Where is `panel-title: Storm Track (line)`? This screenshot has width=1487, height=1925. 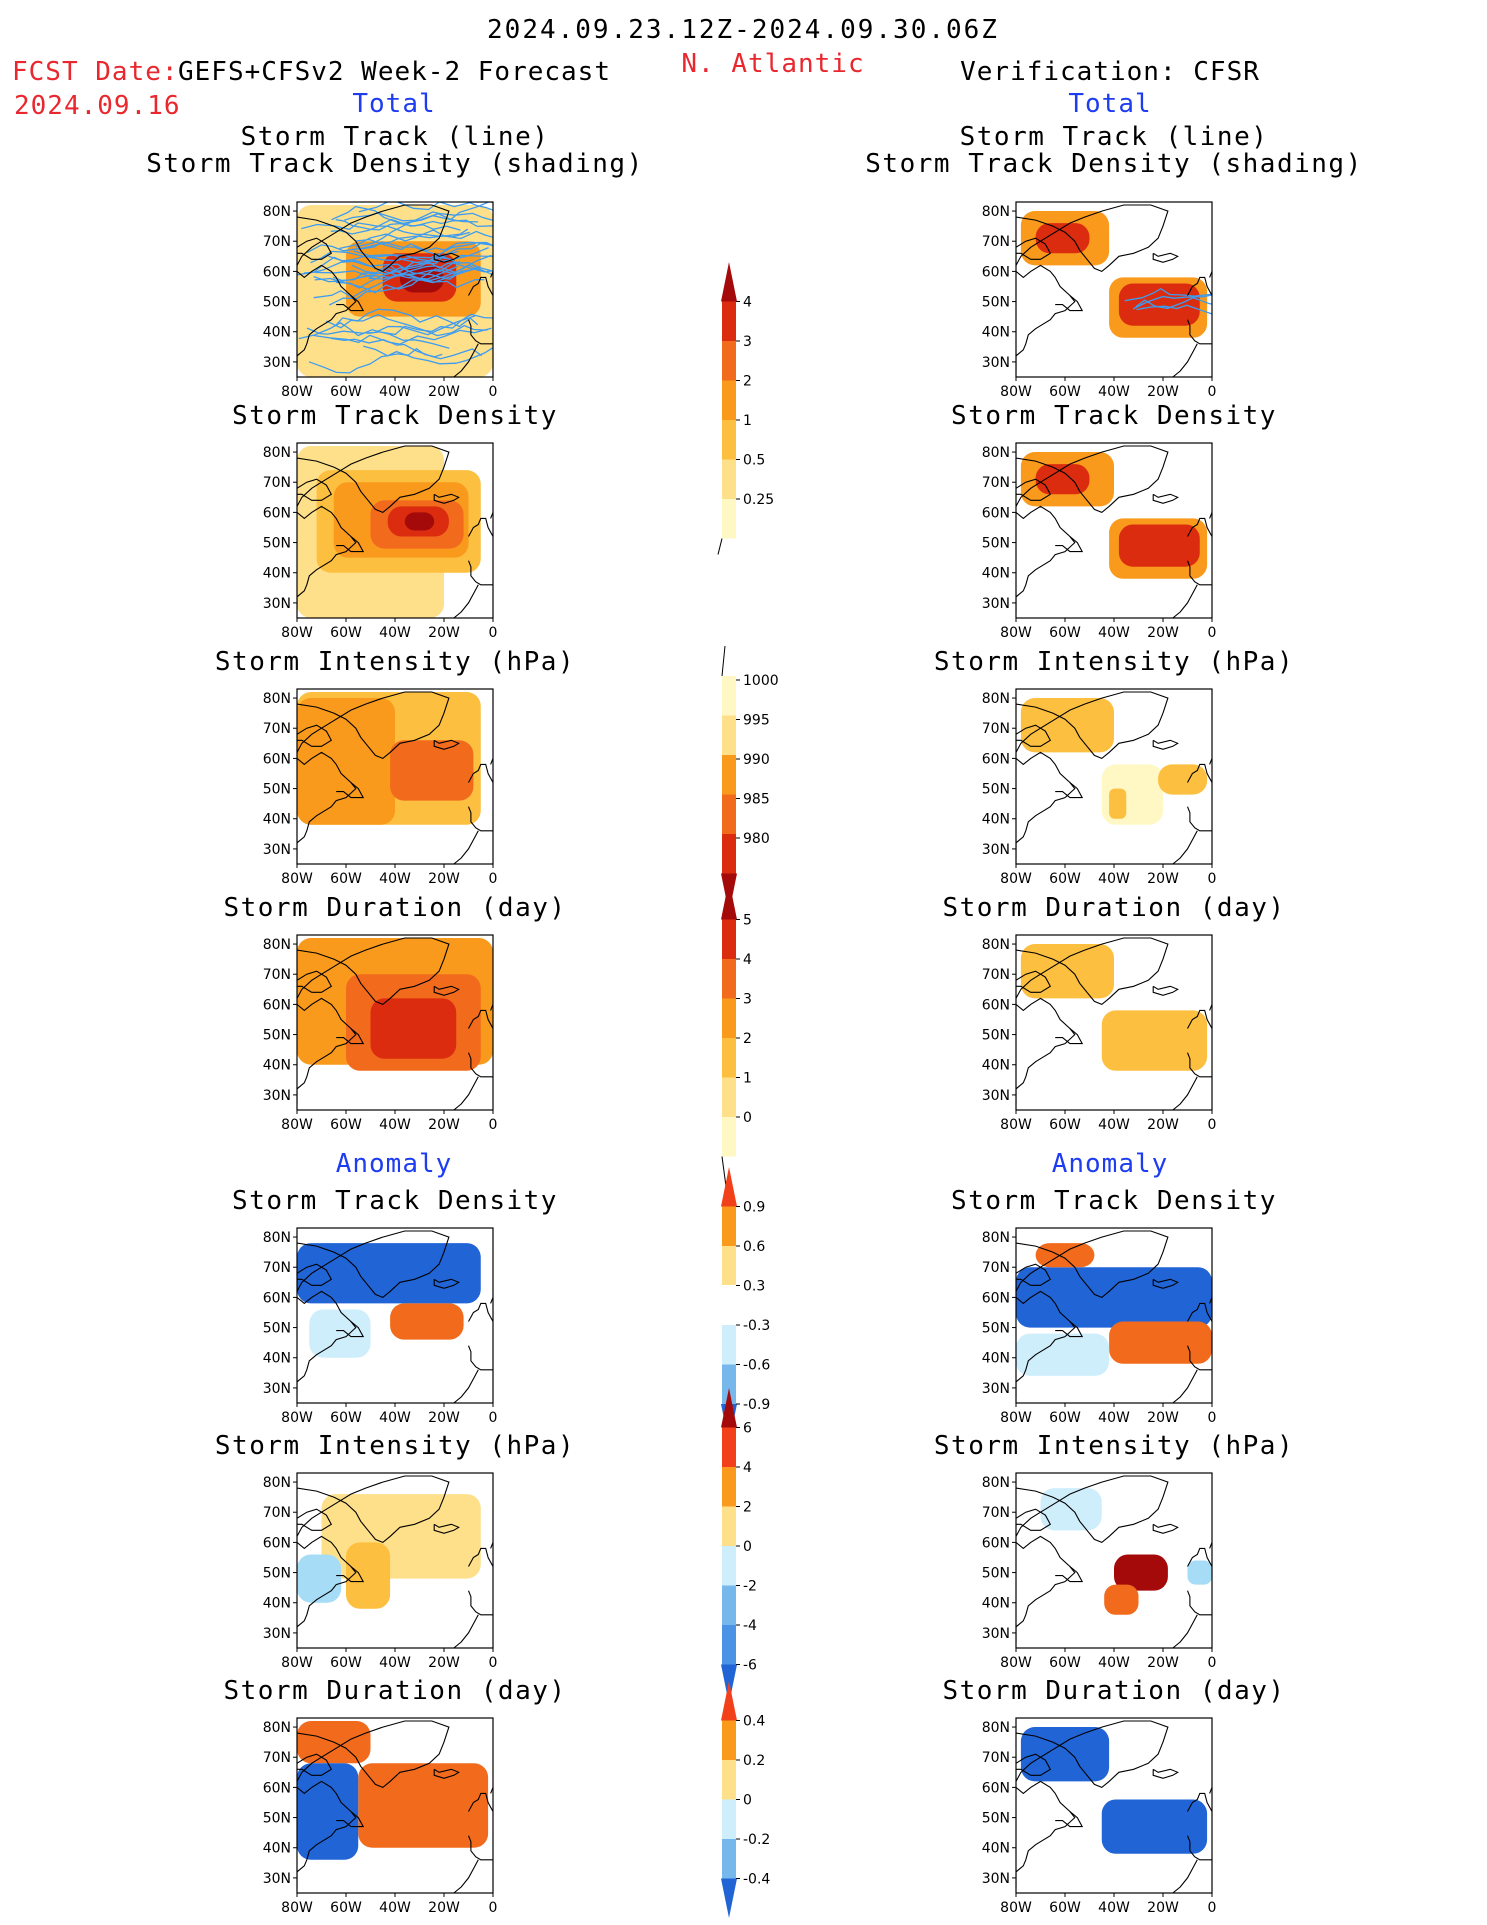 panel-title: Storm Track (line) is located at coordinates (1114, 137).